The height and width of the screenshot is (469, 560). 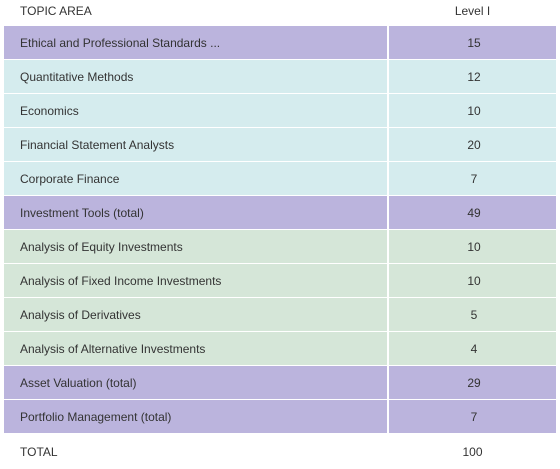 What do you see at coordinates (195, 110) in the screenshot?
I see `row-topic: Economics` at bounding box center [195, 110].